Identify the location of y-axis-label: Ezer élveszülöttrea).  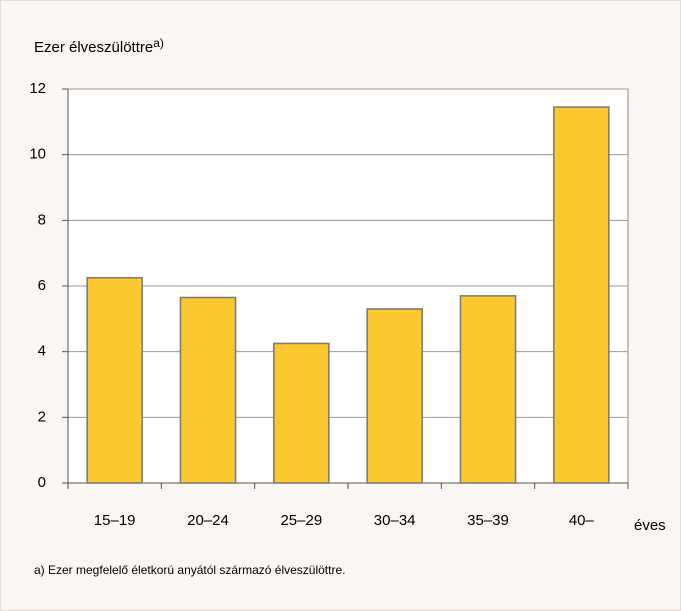
(99, 46).